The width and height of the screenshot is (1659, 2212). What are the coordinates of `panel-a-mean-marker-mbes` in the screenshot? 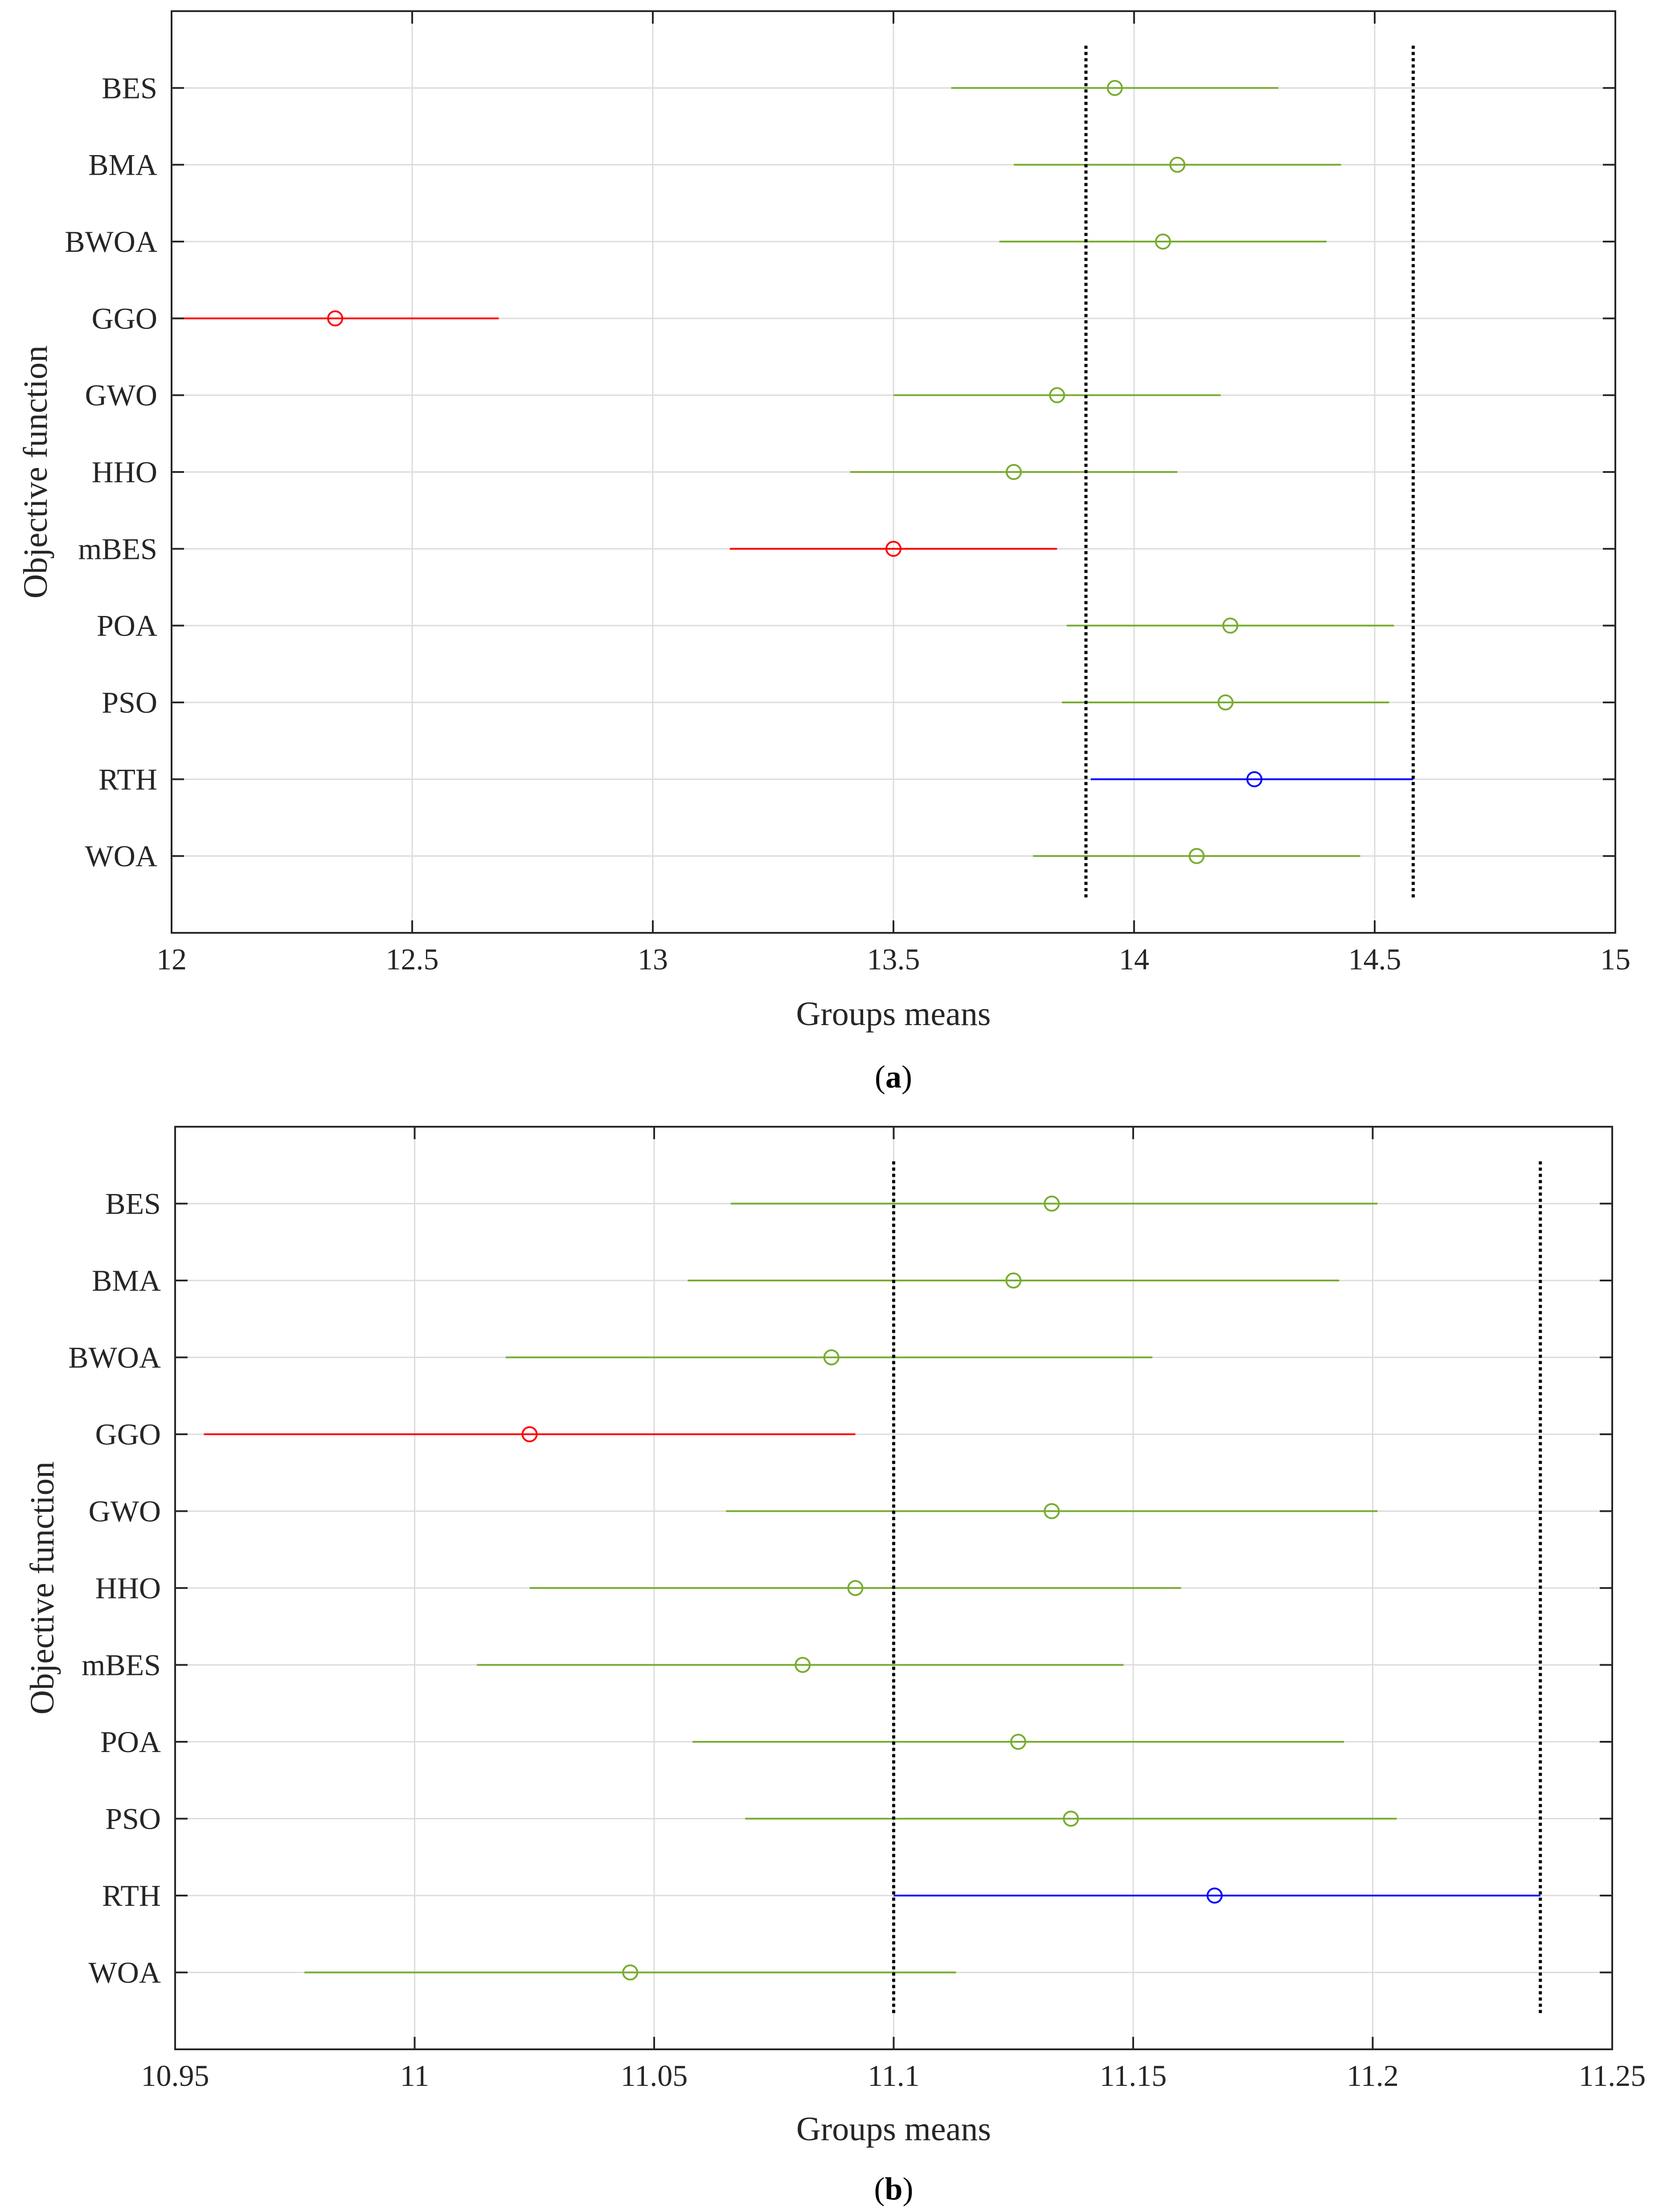 It's located at (893, 549).